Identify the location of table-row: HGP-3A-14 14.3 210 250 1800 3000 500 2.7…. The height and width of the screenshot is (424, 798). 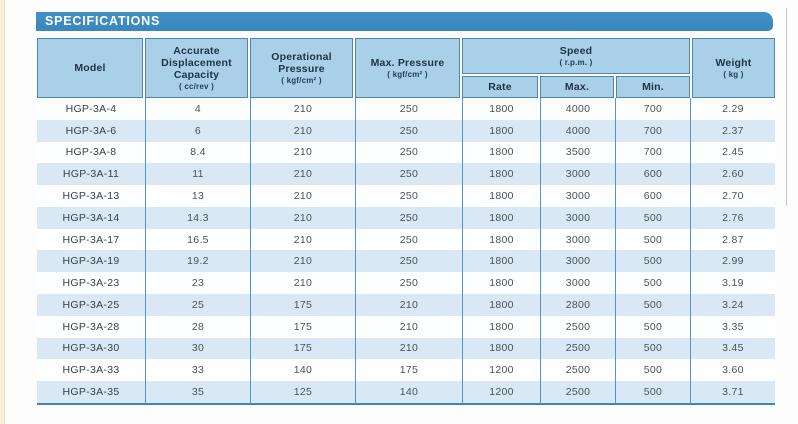
(406, 217).